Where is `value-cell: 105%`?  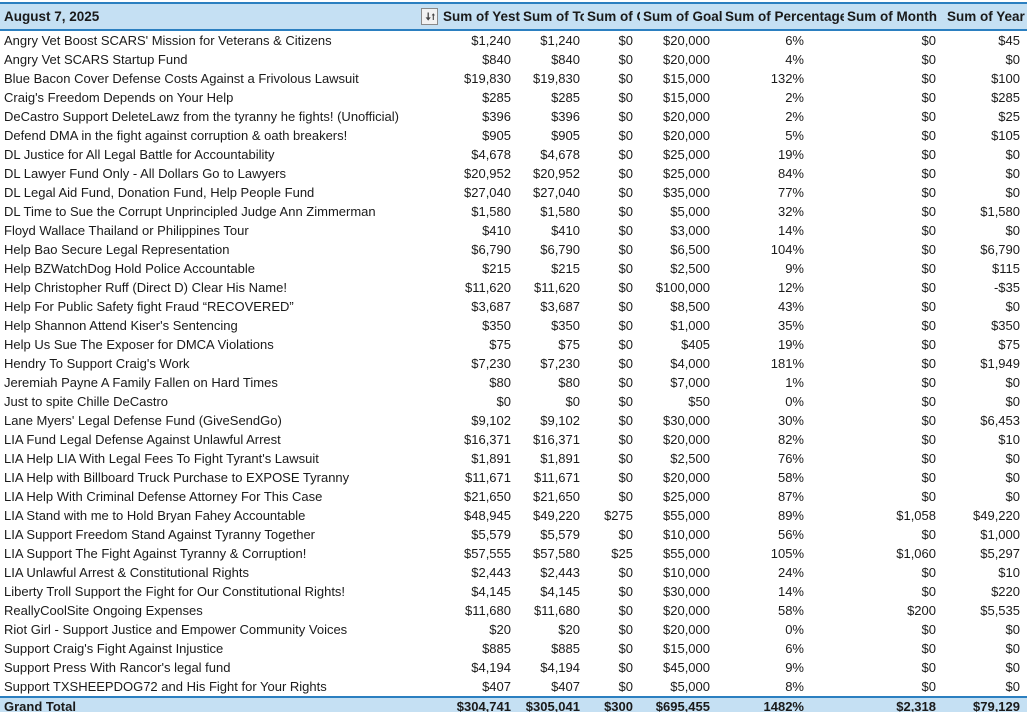 value-cell: 105% is located at coordinates (787, 553).